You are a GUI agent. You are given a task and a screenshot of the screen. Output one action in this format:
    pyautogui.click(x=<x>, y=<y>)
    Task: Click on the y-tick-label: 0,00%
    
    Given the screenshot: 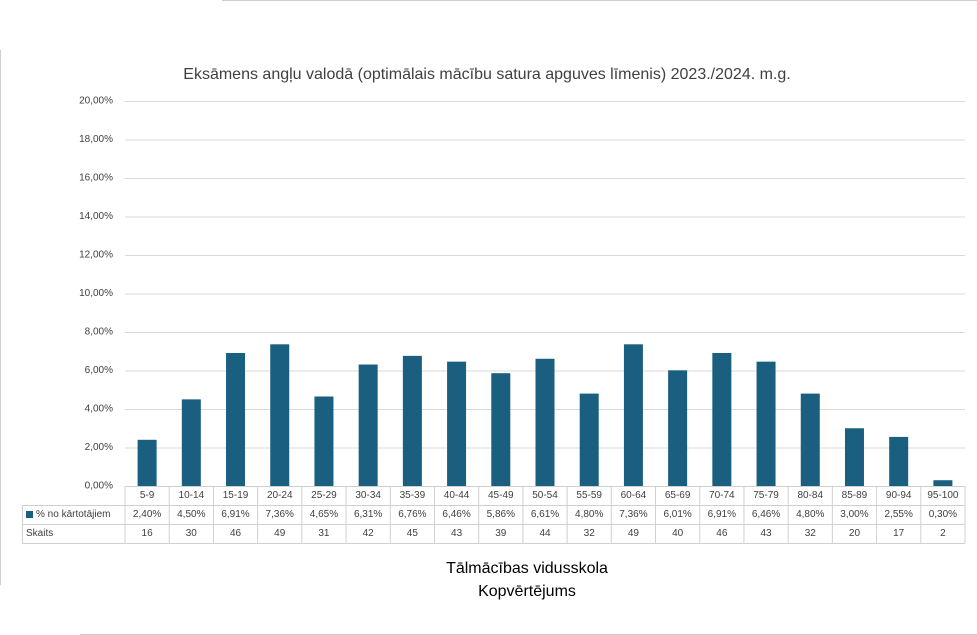 What is the action you would take?
    pyautogui.click(x=99, y=486)
    